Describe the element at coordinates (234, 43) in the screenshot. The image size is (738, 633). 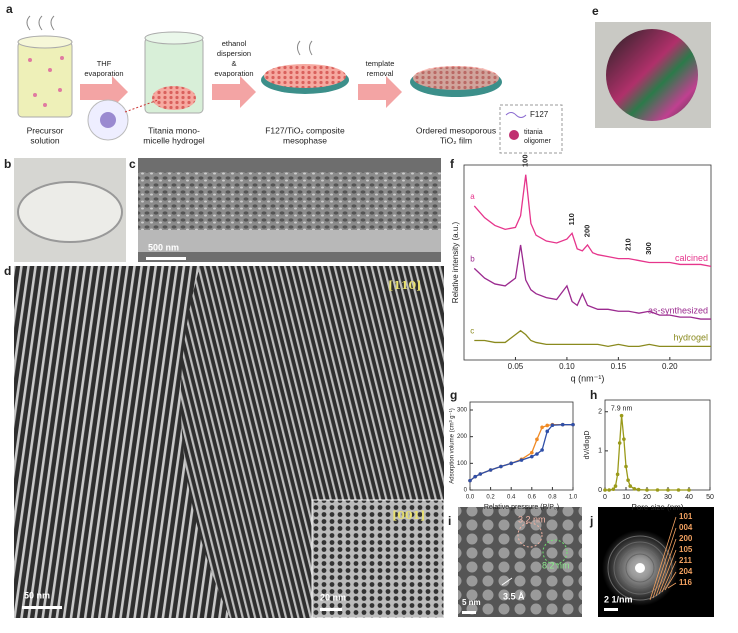
I see `arrow-label: ethanol` at that location.